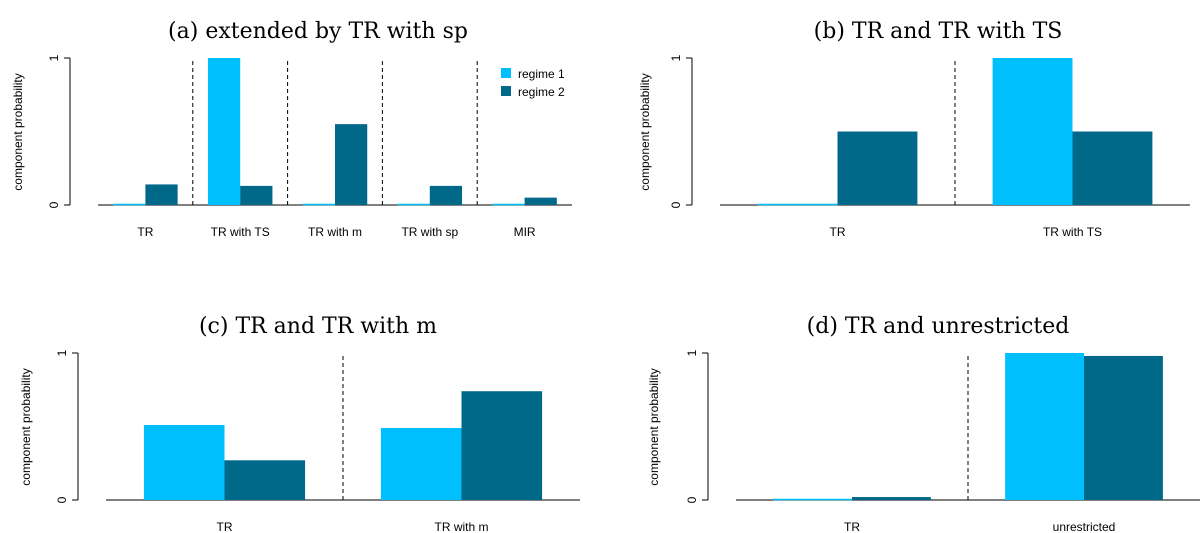 The height and width of the screenshot is (533, 1200). Describe the element at coordinates (429, 232) in the screenshot. I see `category-label: TR with sp` at that location.